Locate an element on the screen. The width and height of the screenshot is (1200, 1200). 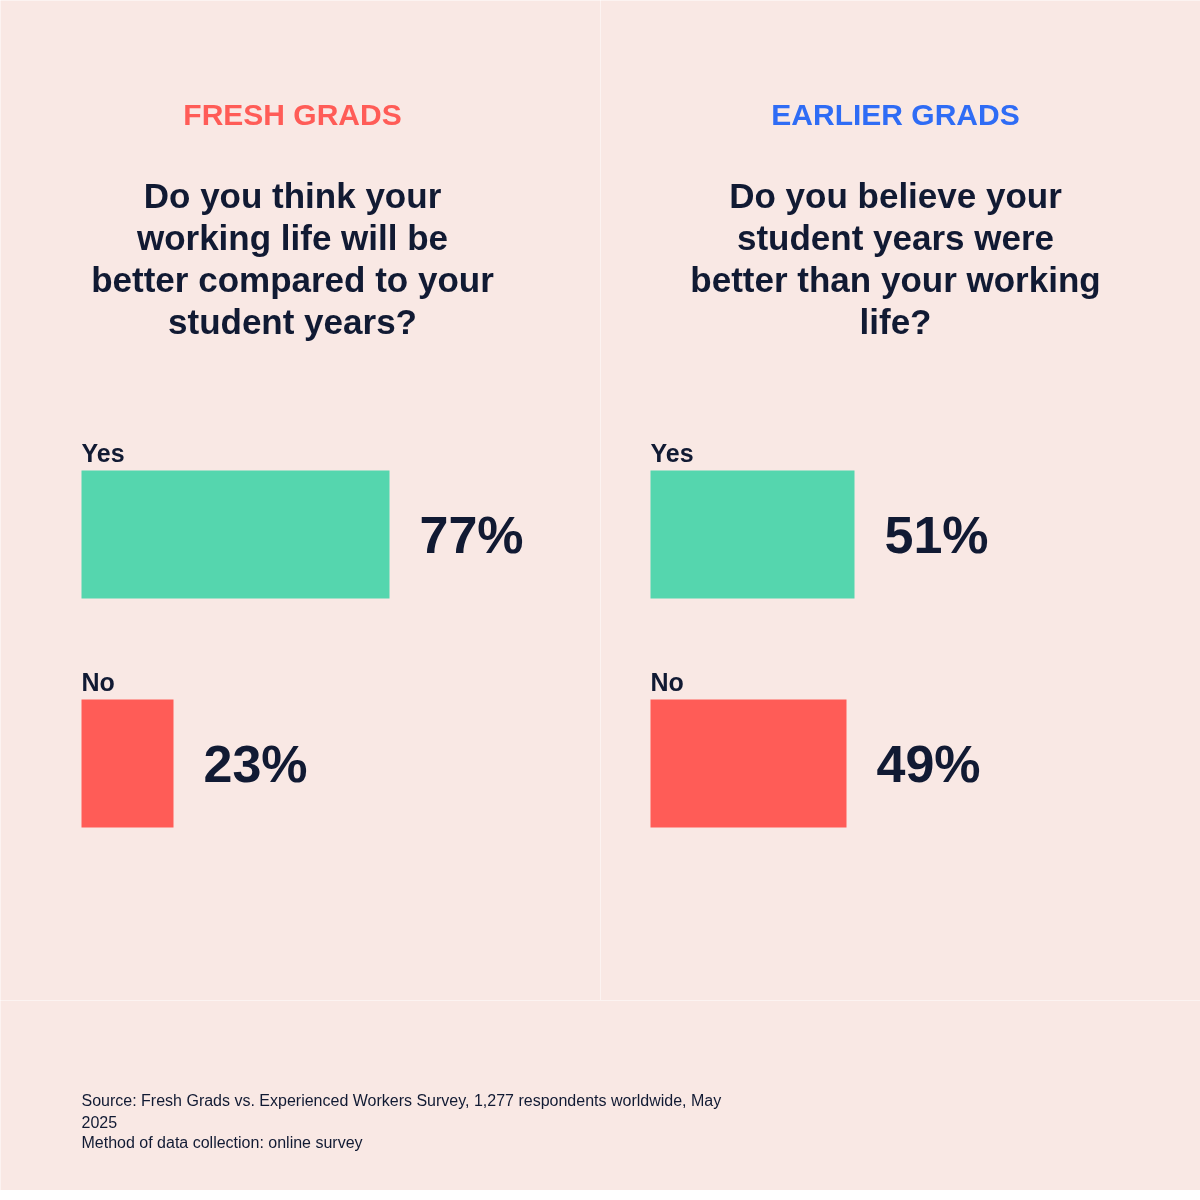
text: Method of data collection: online survey is located at coordinates (222, 1142).